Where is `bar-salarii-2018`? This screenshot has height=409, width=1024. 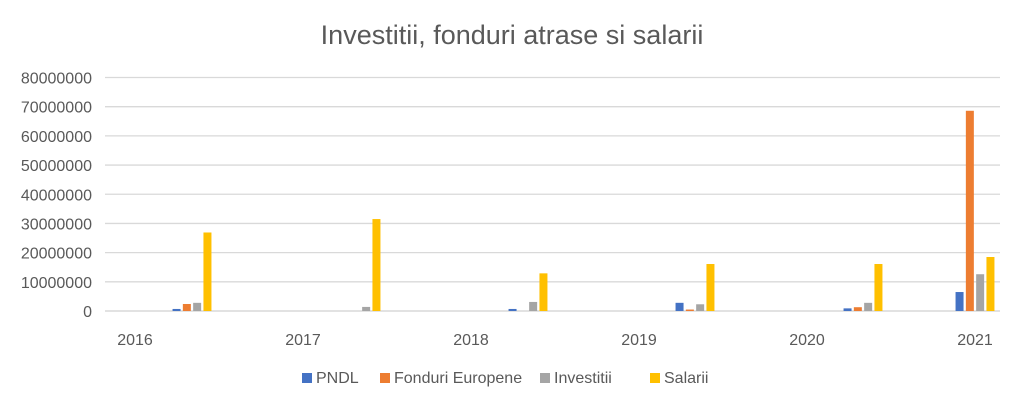
bar-salarii-2018 is located at coordinates (543, 292).